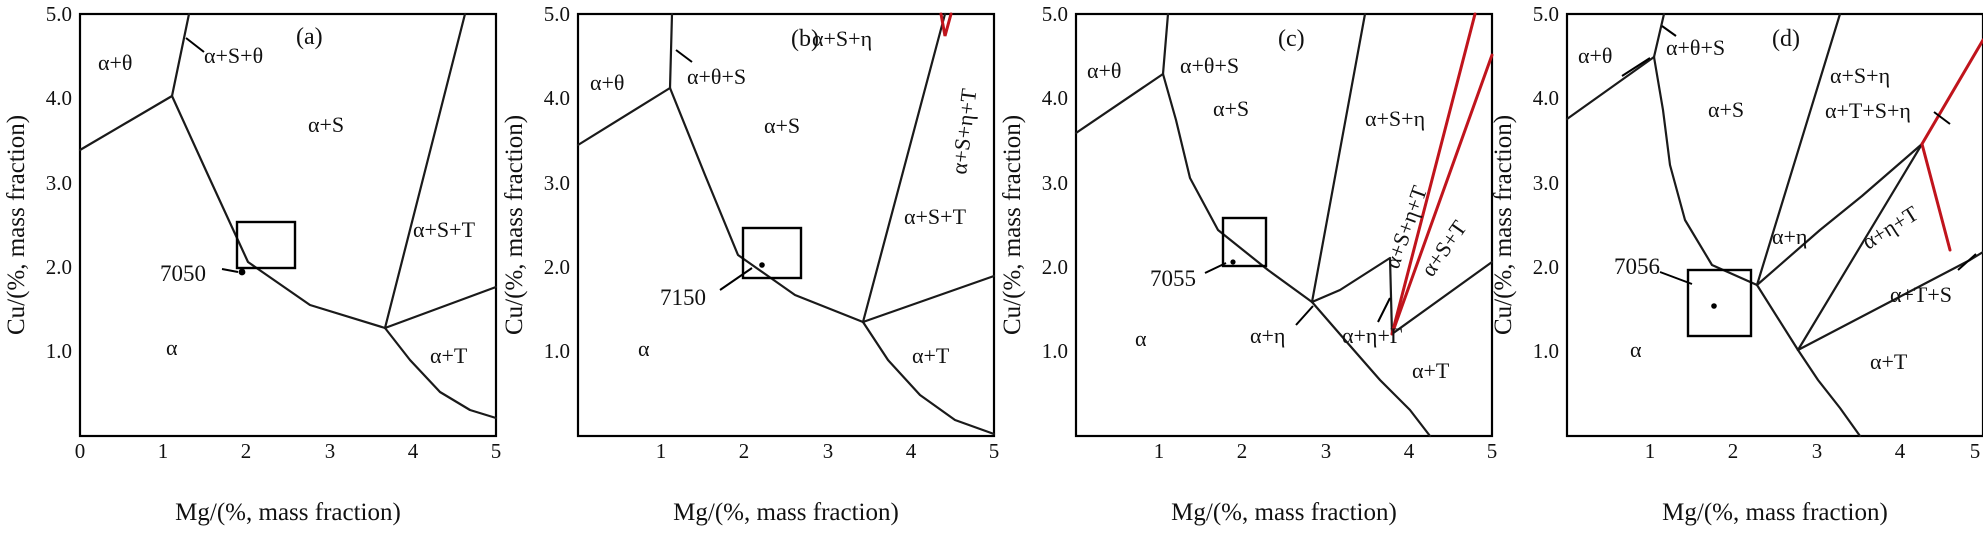 The image size is (1983, 534). I want to click on y-tick-label: 4.0, so click(59, 98).